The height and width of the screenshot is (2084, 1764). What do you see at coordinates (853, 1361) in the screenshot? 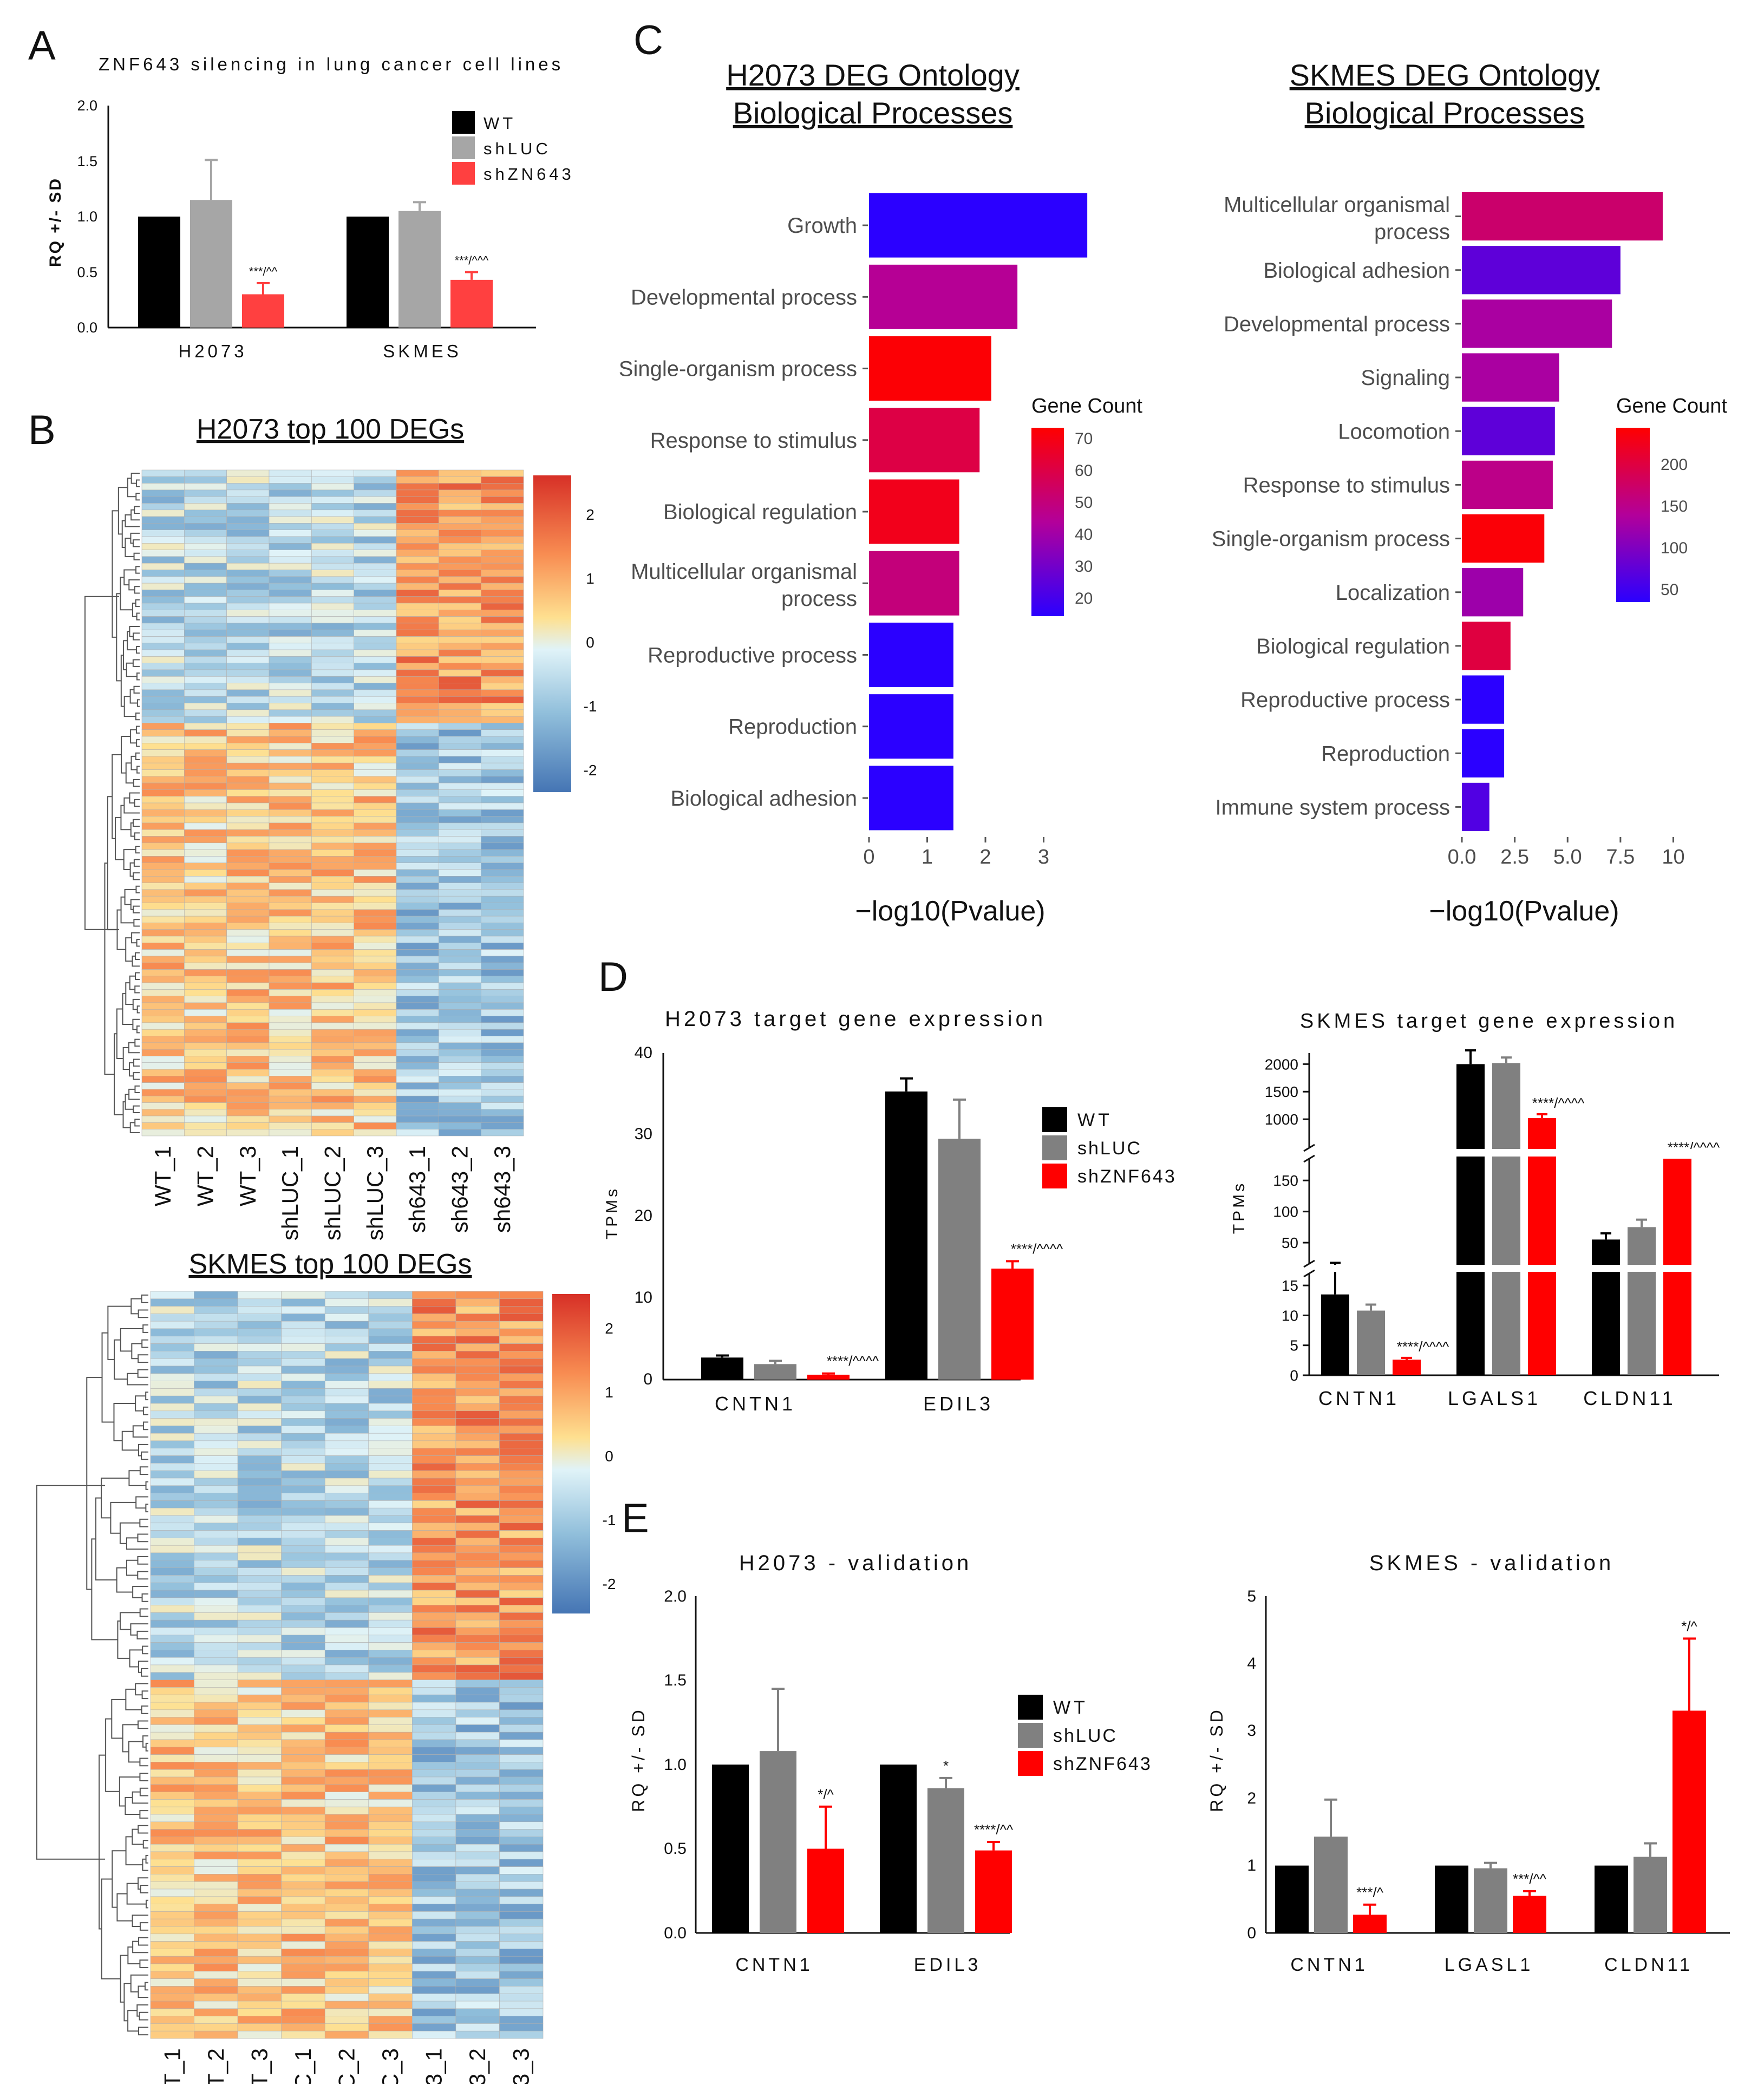
I see `significance-label: ****/^^^^` at bounding box center [853, 1361].